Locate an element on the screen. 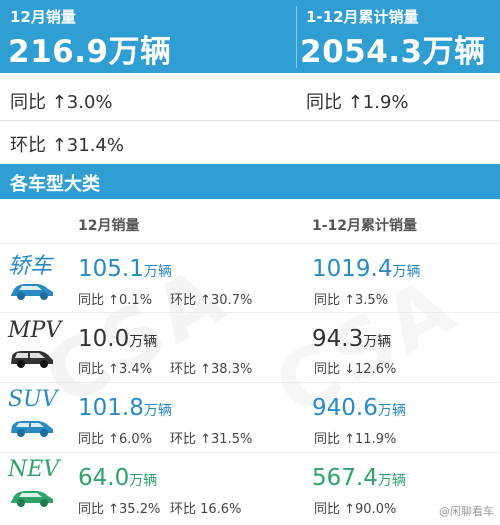  mpv-car-icon is located at coordinates (32, 359).